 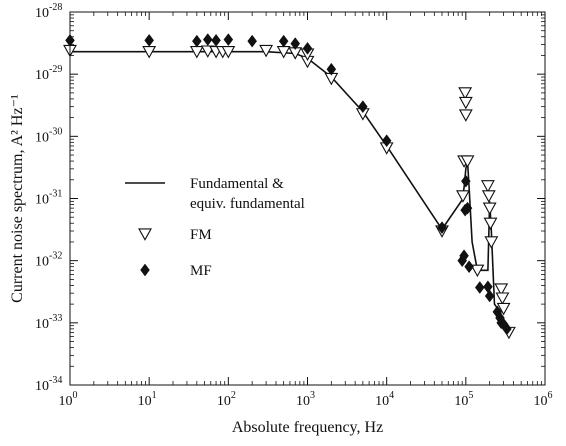 What do you see at coordinates (201, 271) in the screenshot?
I see `legend-label: MF` at bounding box center [201, 271].